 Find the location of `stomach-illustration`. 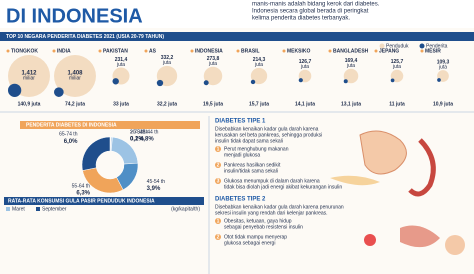

stomach-illustration is located at coordinates (383, 152).